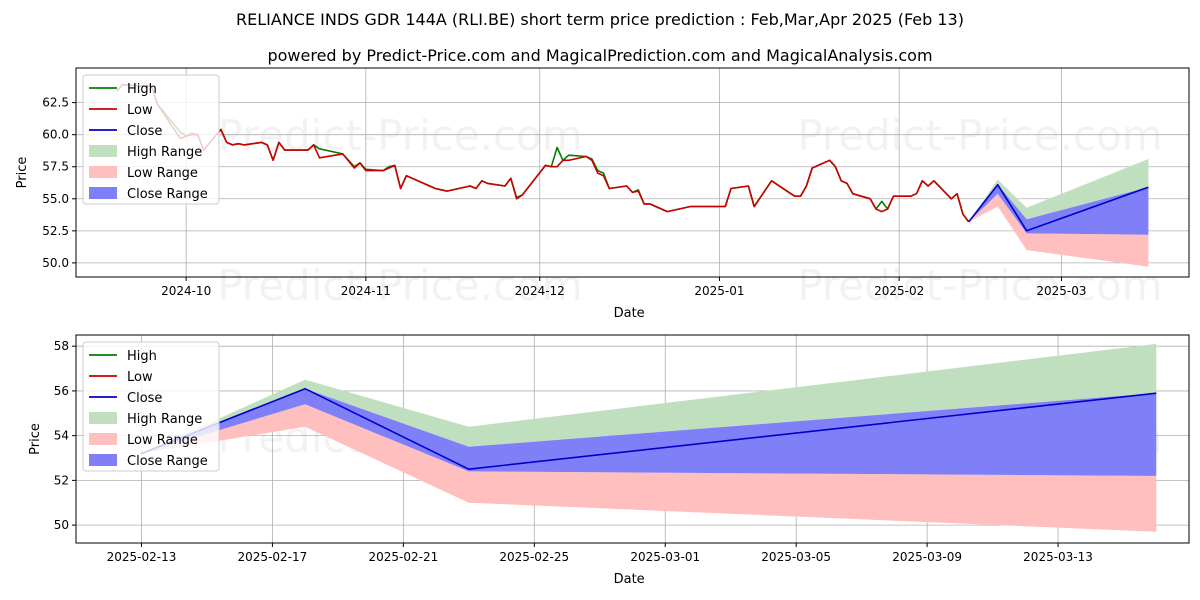  I want to click on x-tick-label: 2025-03-05, so click(796, 557).